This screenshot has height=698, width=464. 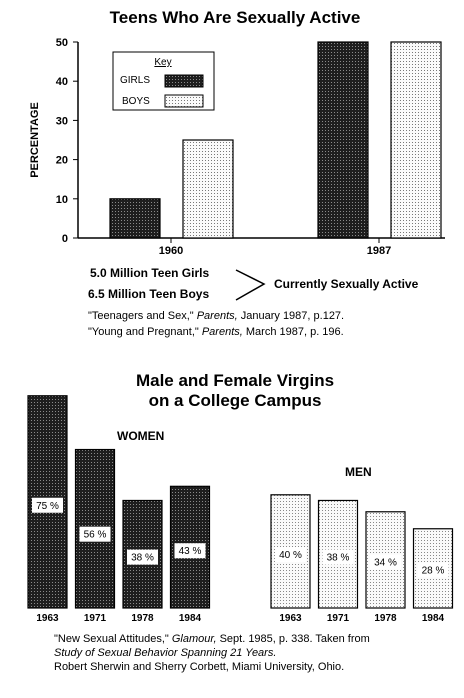 What do you see at coordinates (433, 618) in the screenshot?
I see `year-label-men-1984: 1984` at bounding box center [433, 618].